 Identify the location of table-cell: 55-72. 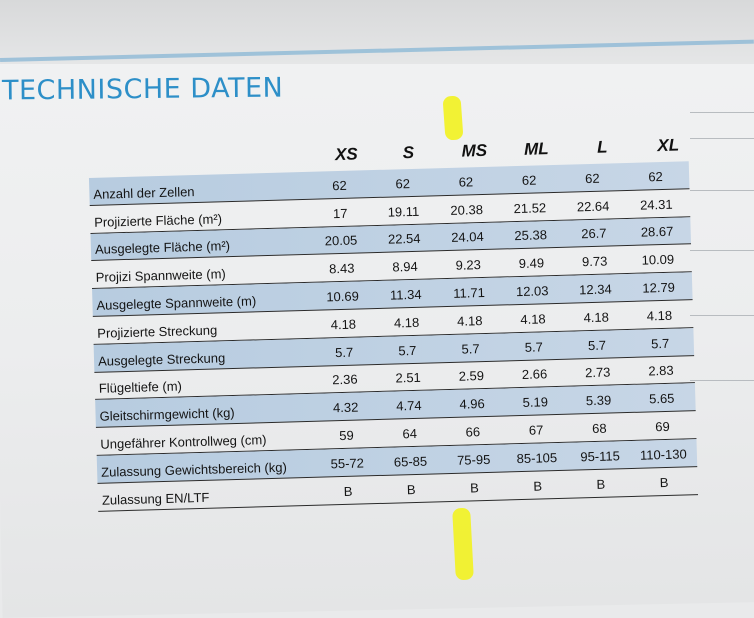
(347, 466).